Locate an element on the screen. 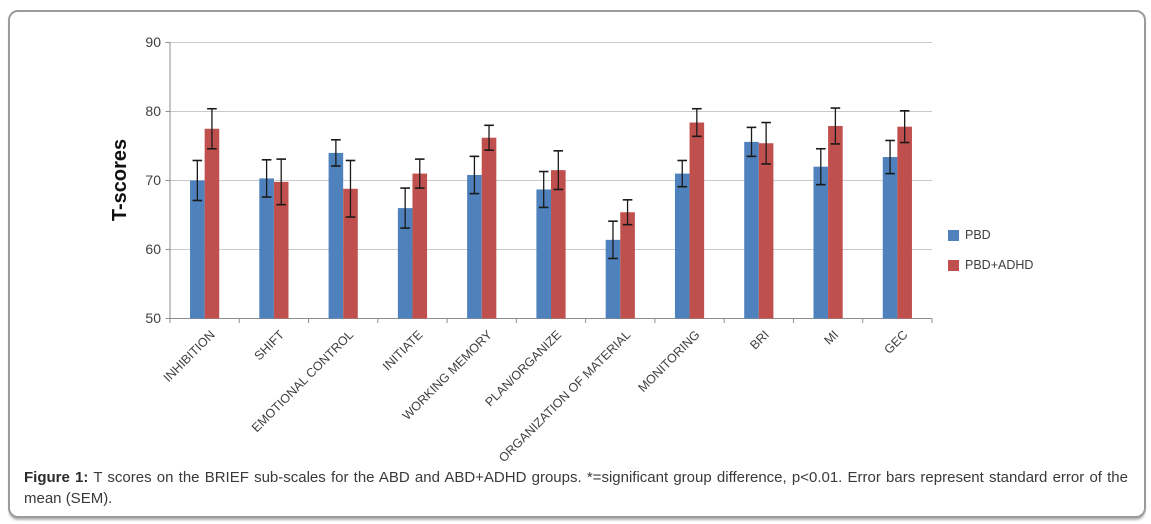  x-label-initiate: INITIATE is located at coordinates (403, 351).